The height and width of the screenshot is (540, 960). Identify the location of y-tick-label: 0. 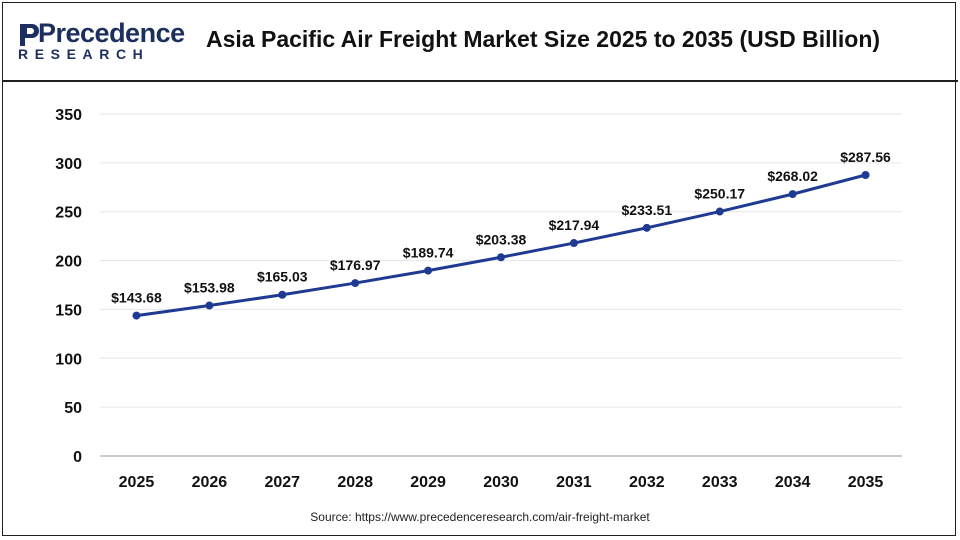
(77, 457).